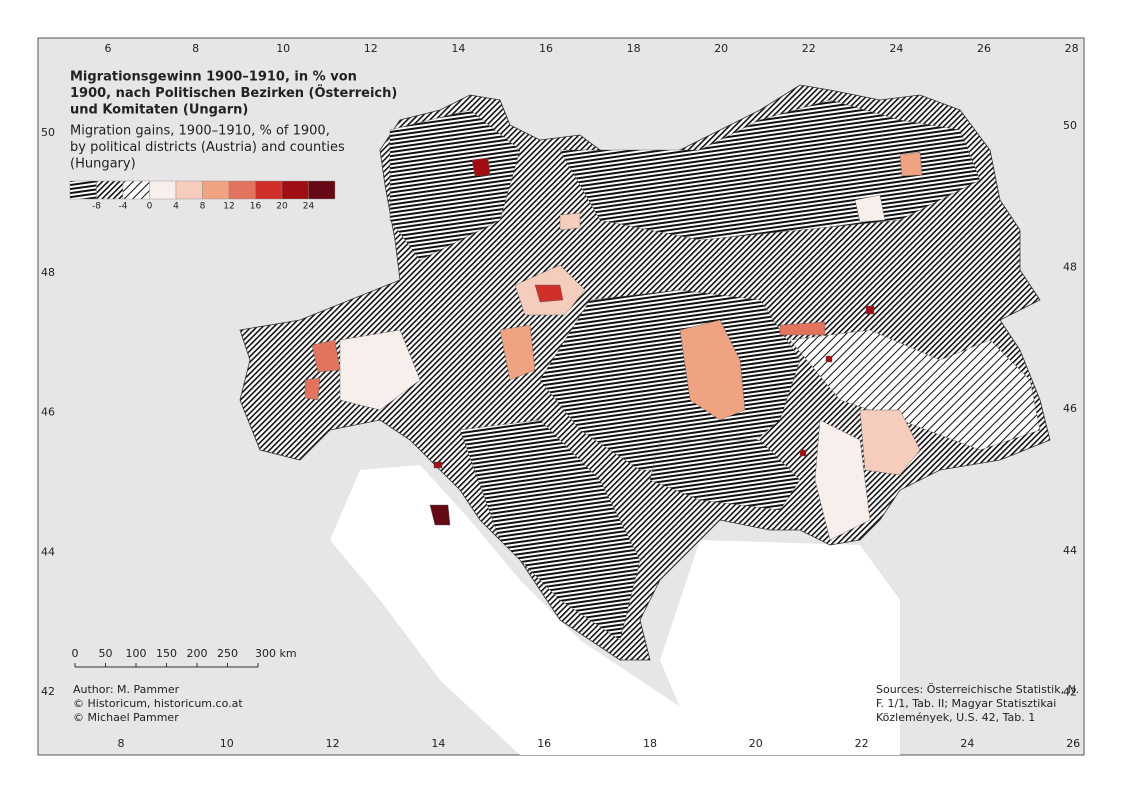  Describe the element at coordinates (48, 551) in the screenshot. I see `lat-label-left: 44` at that location.